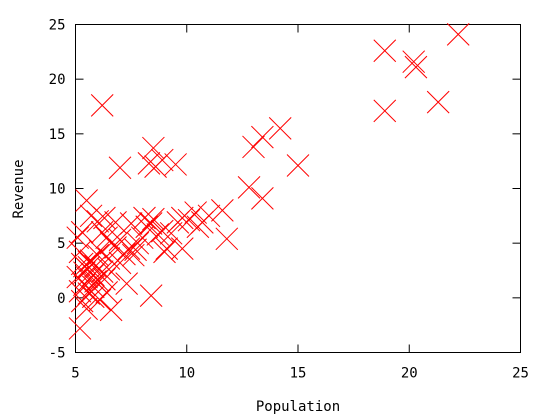 This screenshot has height=419, width=558. Describe the element at coordinates (409, 374) in the screenshot. I see `x-tick-label: 20` at that location.